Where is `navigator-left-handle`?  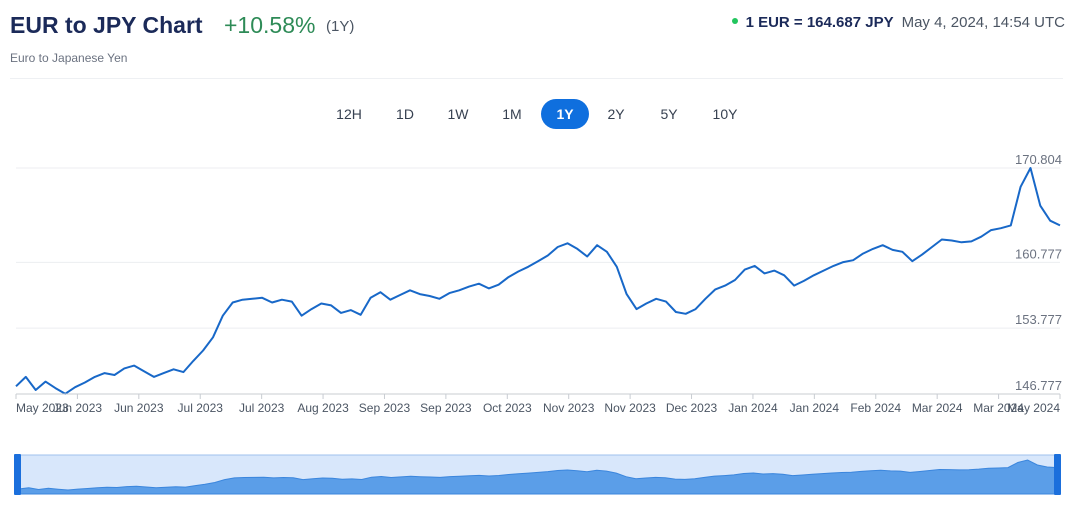 navigator-left-handle is located at coordinates (17, 474).